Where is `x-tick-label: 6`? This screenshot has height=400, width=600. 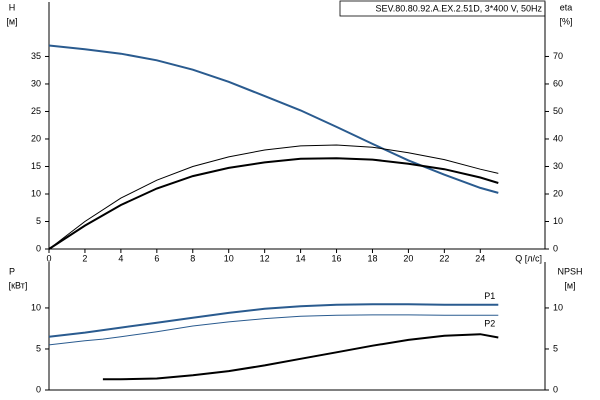 x-tick-label: 6 is located at coordinates (156, 258).